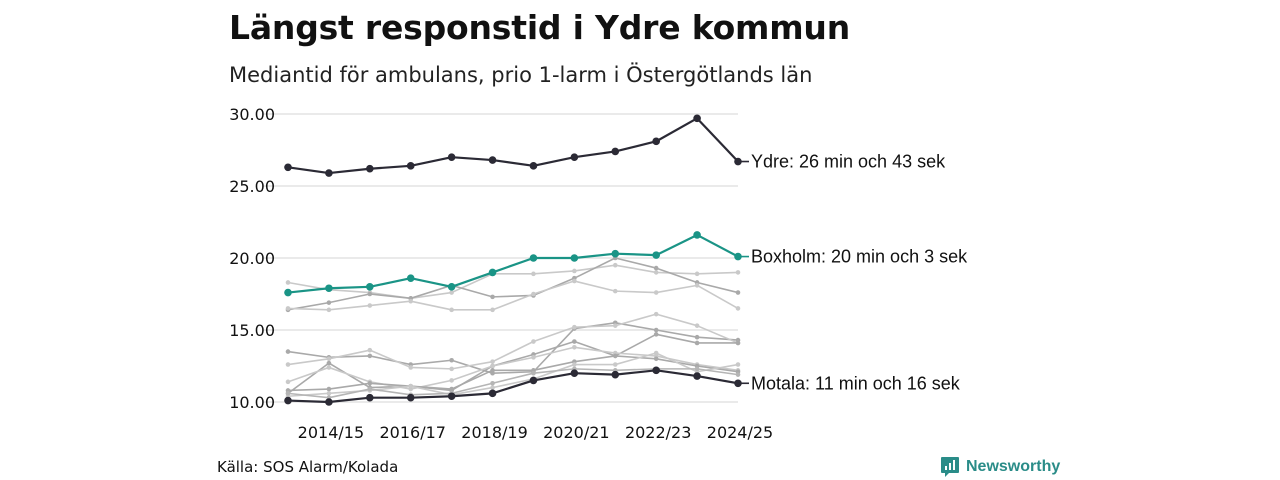 The width and height of the screenshot is (1280, 480). I want to click on x-tick-label: 2020/21, so click(576, 432).